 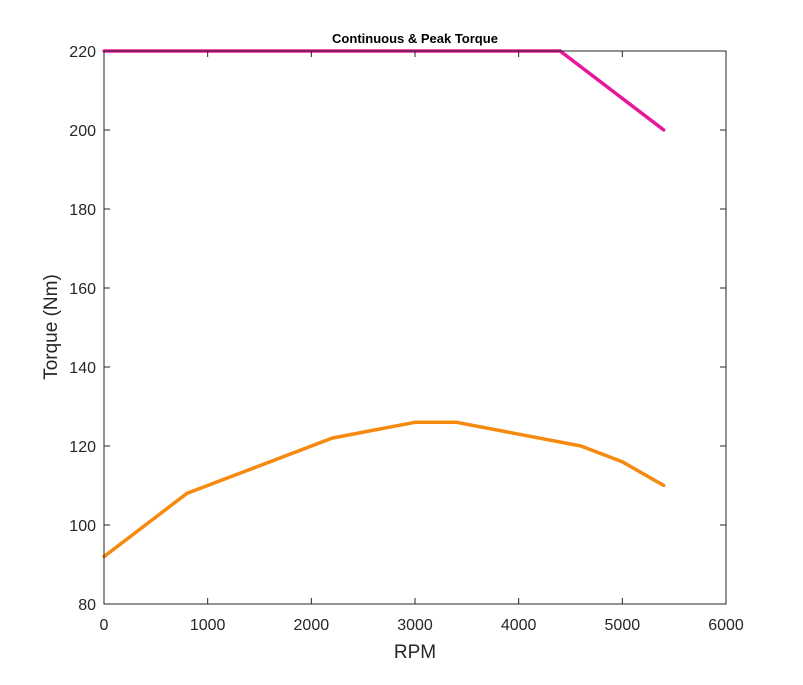 I want to click on chart-title: Continuous & Peak Torque, so click(x=415, y=38).